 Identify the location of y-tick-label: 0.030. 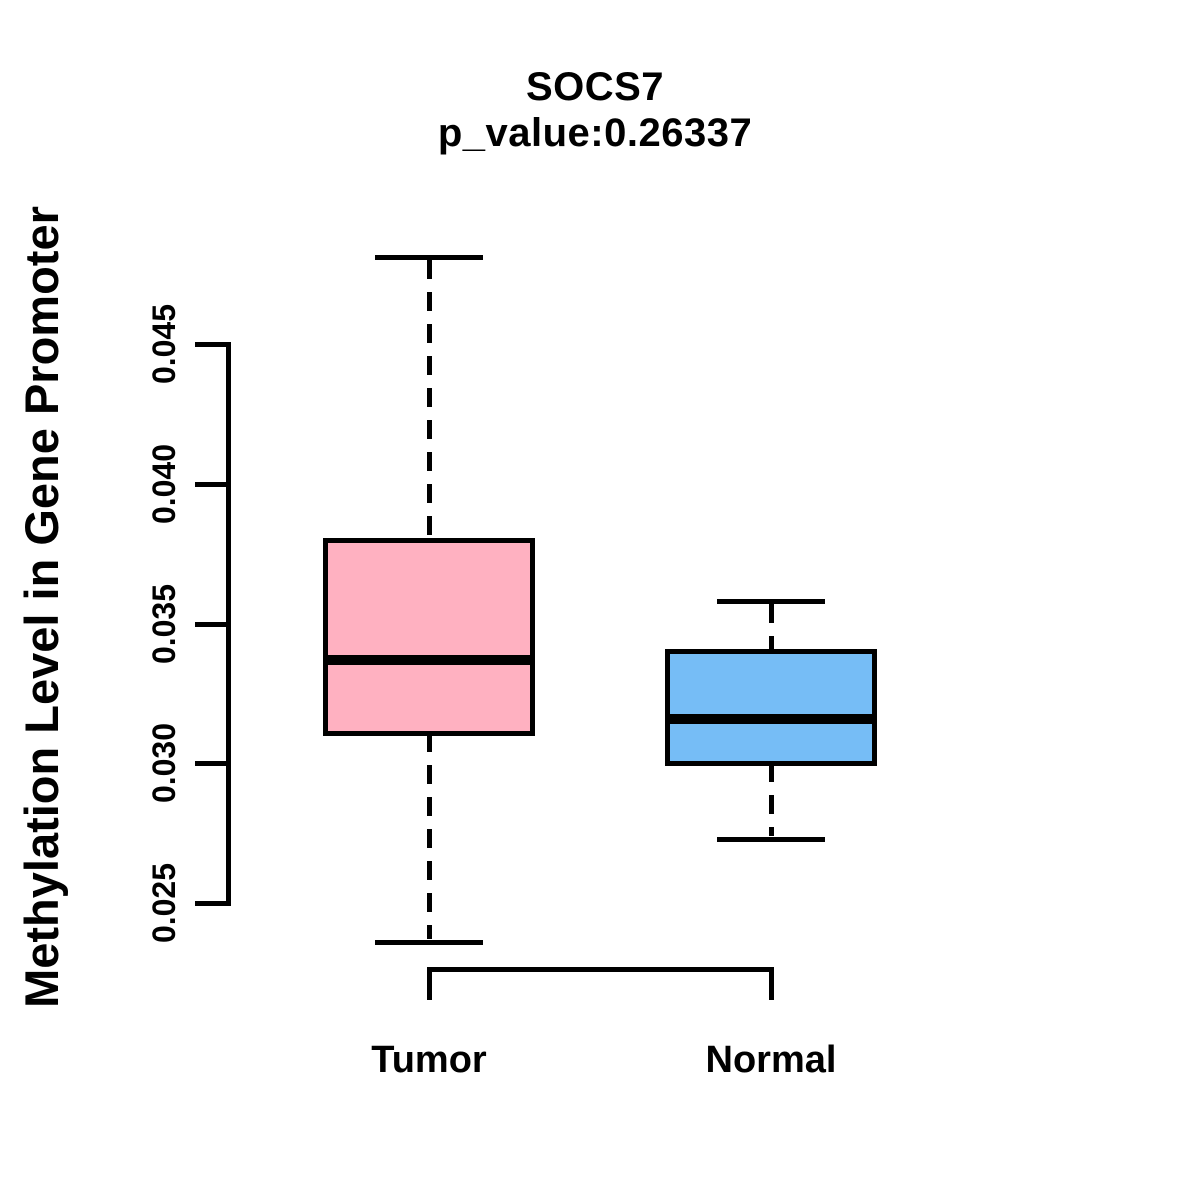
(164, 763).